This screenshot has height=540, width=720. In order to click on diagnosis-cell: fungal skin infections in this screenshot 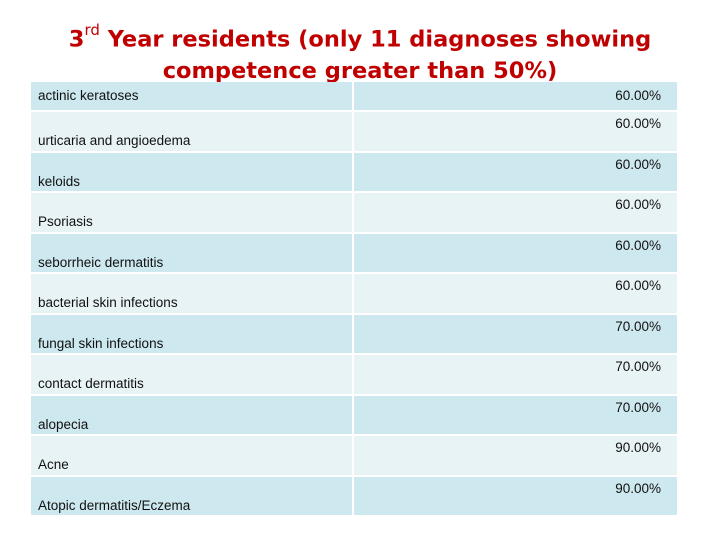, I will do `click(101, 343)`.